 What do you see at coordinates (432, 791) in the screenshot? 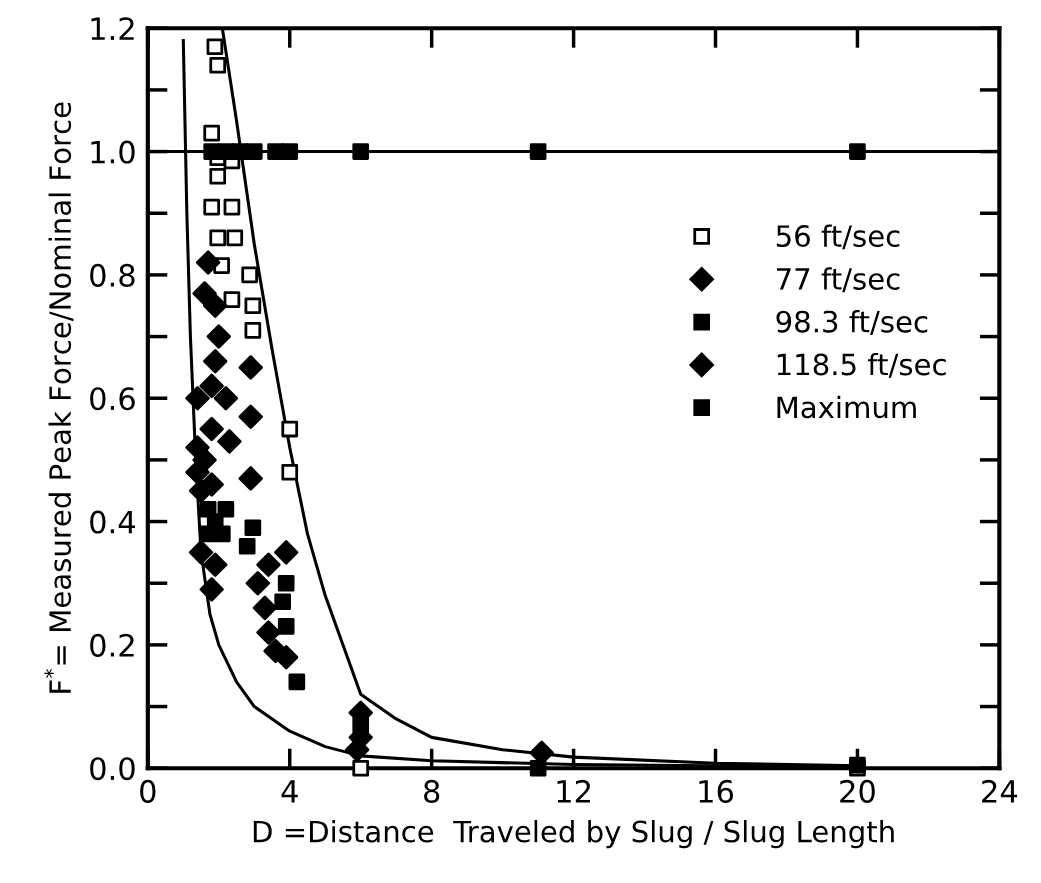
I see `x-tick-label: 8` at bounding box center [432, 791].